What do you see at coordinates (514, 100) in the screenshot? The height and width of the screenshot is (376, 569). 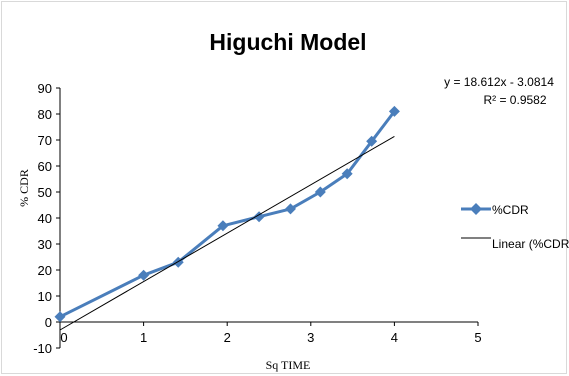 I see `trendline-r-squared: R² = 0.9582` at bounding box center [514, 100].